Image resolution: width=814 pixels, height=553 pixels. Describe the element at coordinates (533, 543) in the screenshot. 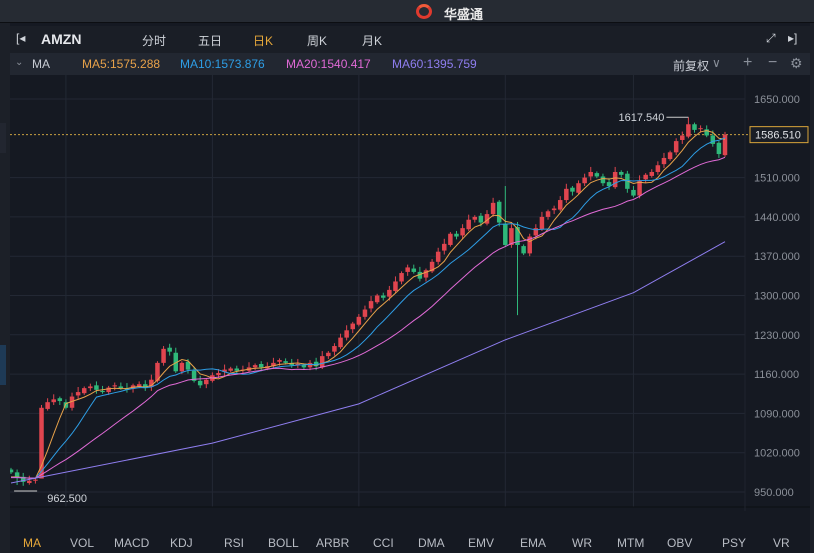

I see `indicator-tab-ema: EMA` at that location.